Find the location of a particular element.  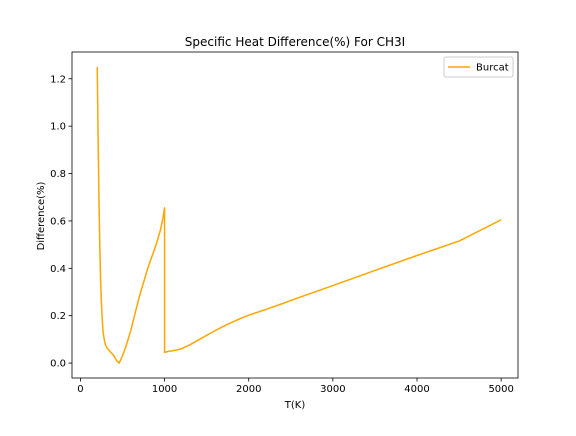

y-tick-label: 0.6 is located at coordinates (58, 221).